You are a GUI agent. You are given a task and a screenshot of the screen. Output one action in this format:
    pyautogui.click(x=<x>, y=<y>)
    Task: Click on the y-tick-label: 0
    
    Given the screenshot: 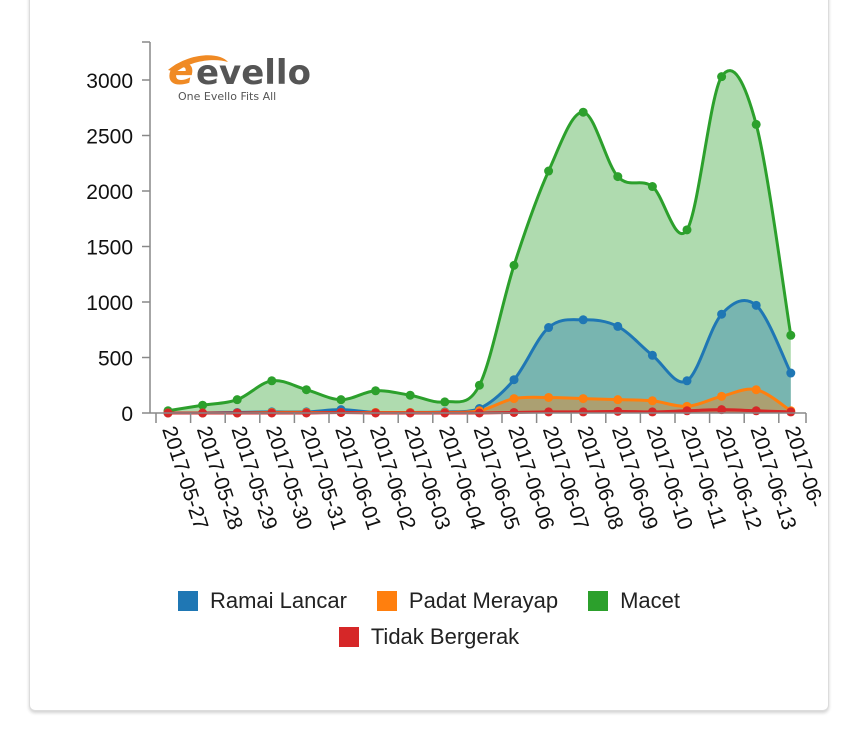 What is the action you would take?
    pyautogui.click(x=127, y=414)
    